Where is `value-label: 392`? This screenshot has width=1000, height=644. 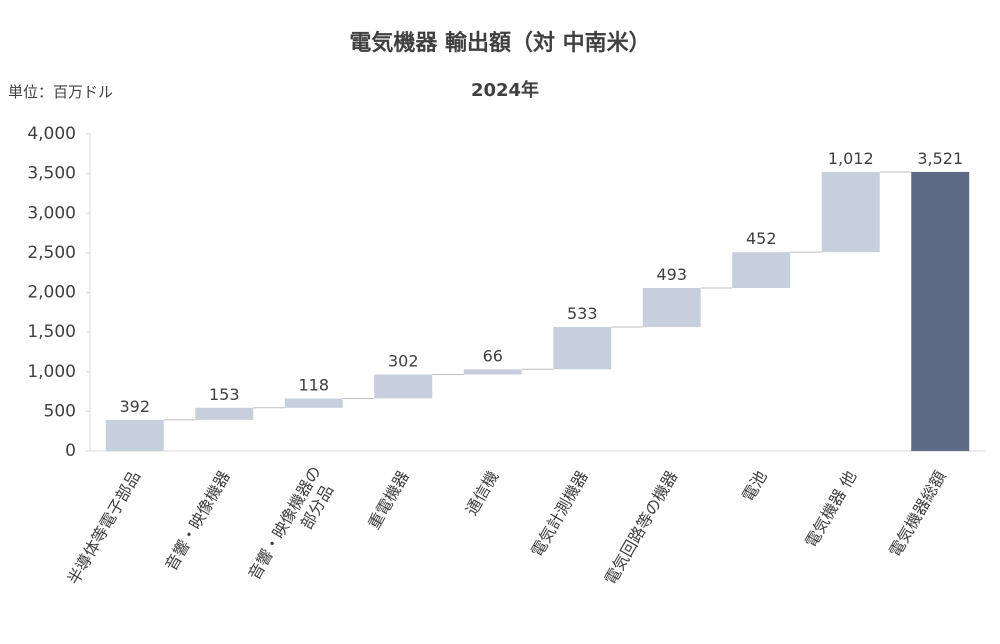 value-label: 392 is located at coordinates (134, 406).